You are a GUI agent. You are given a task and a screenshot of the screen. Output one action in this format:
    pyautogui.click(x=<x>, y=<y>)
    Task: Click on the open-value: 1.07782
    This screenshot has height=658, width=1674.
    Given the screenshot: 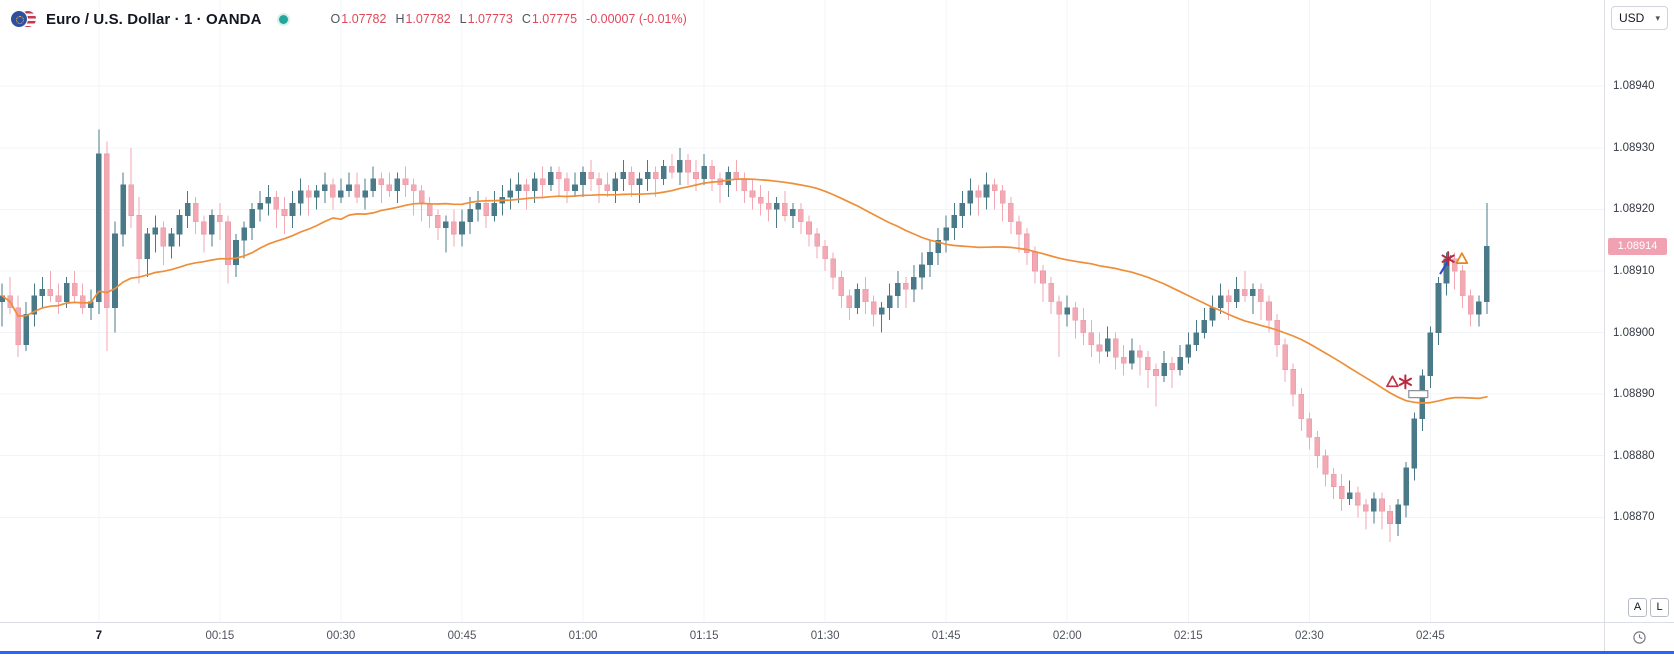 What is the action you would take?
    pyautogui.click(x=364, y=19)
    